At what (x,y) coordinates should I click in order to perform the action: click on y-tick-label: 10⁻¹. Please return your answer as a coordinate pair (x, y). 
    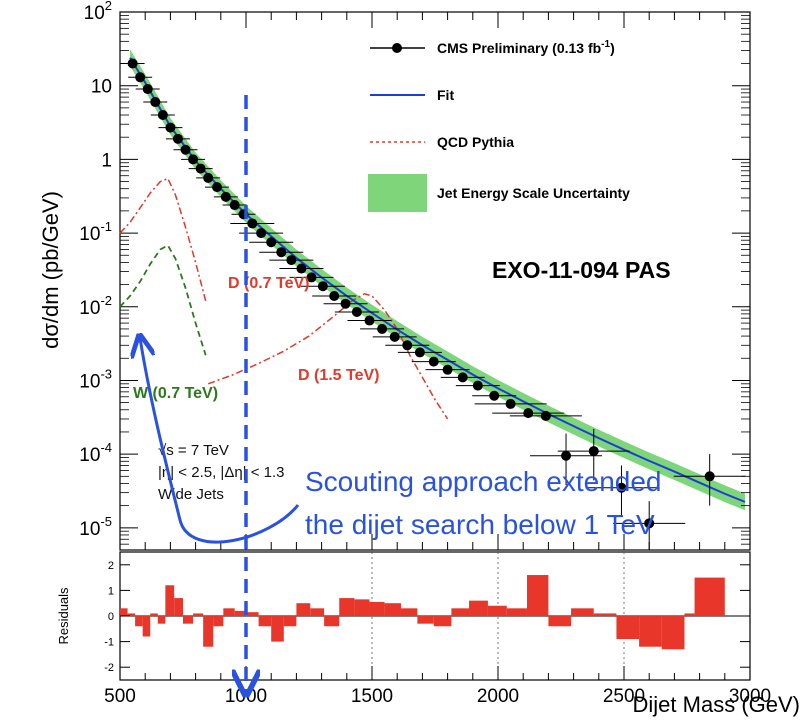
    Looking at the image, I should click on (95, 232).